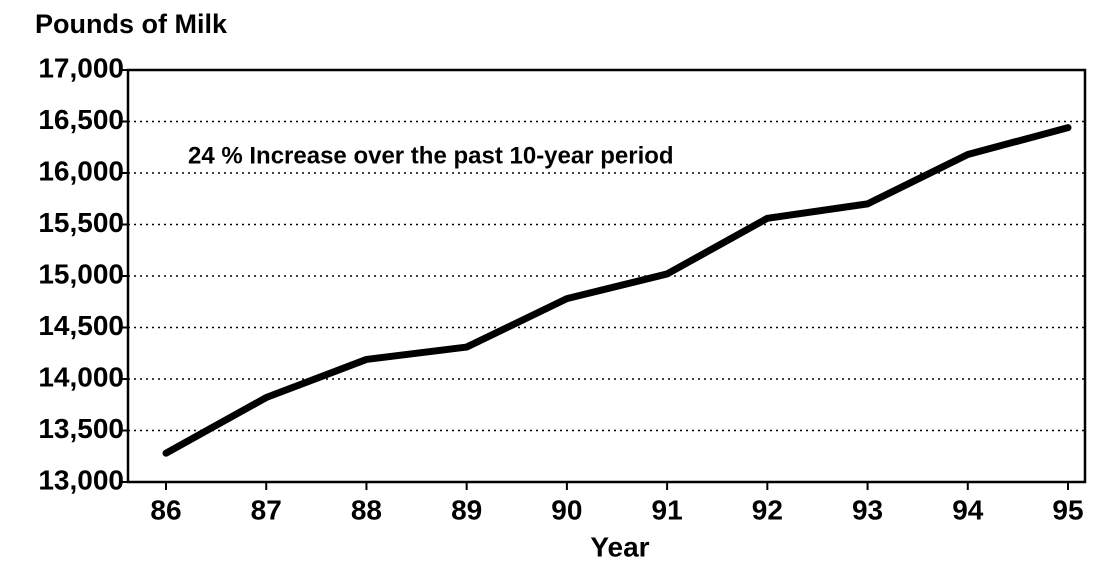  Describe the element at coordinates (81, 376) in the screenshot. I see `y-tick-label: 14,000` at that location.